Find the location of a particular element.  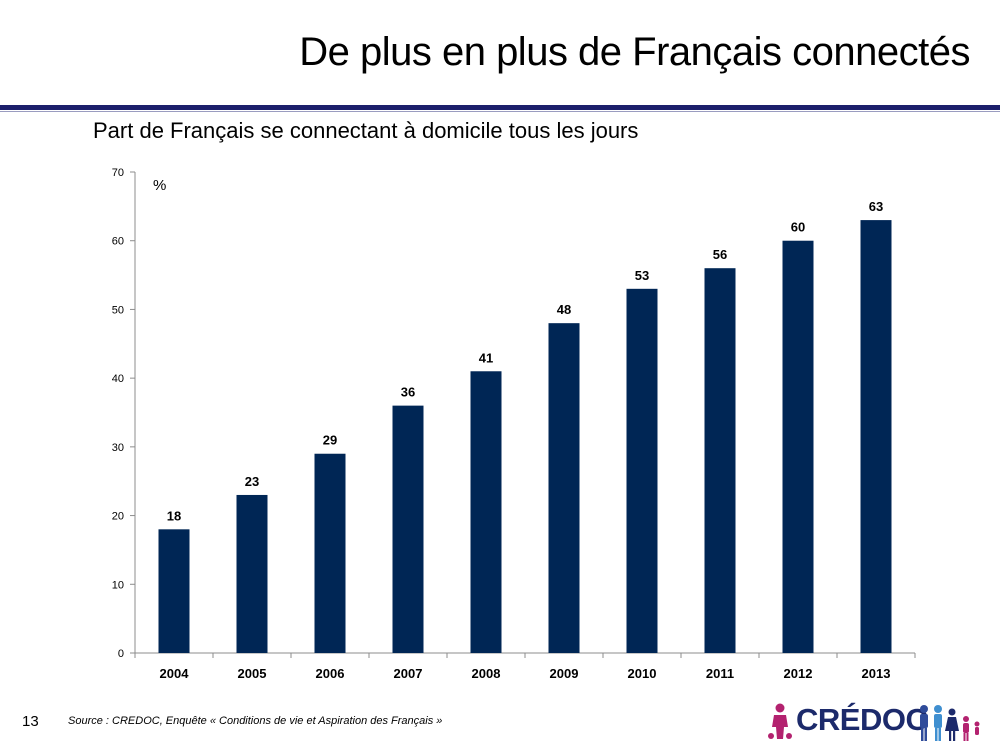

page-number: 13 is located at coordinates (30, 721).